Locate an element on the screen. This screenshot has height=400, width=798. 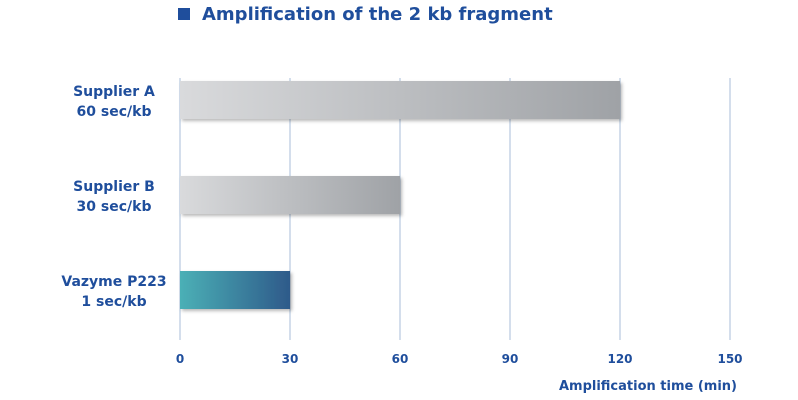
x-axis-title: Amplification time (min) is located at coordinates (648, 386).